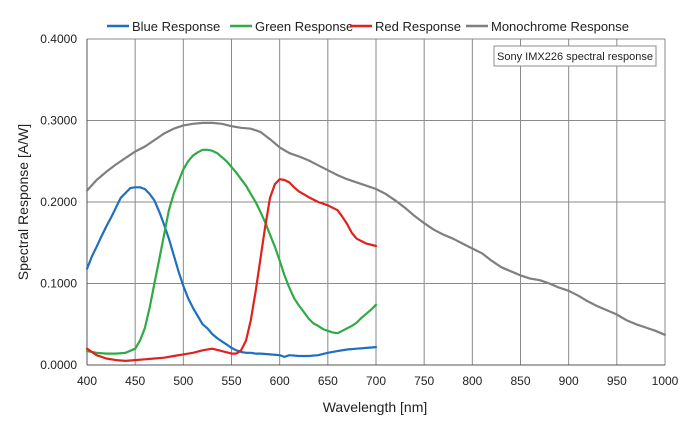 The height and width of the screenshot is (433, 690). I want to click on legend-label-blue-response: Blue Response, so click(176, 26).